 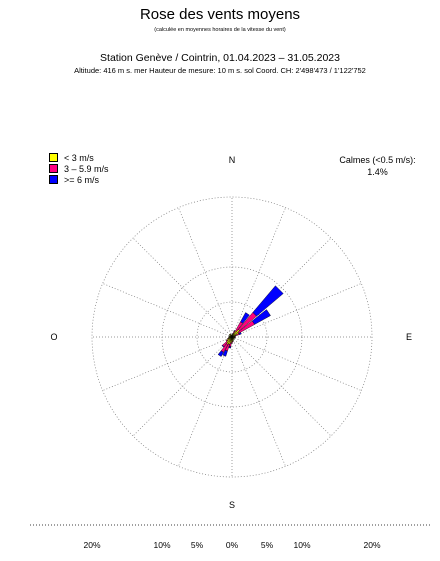 I want to click on petal-nne-s2, so click(x=234, y=331).